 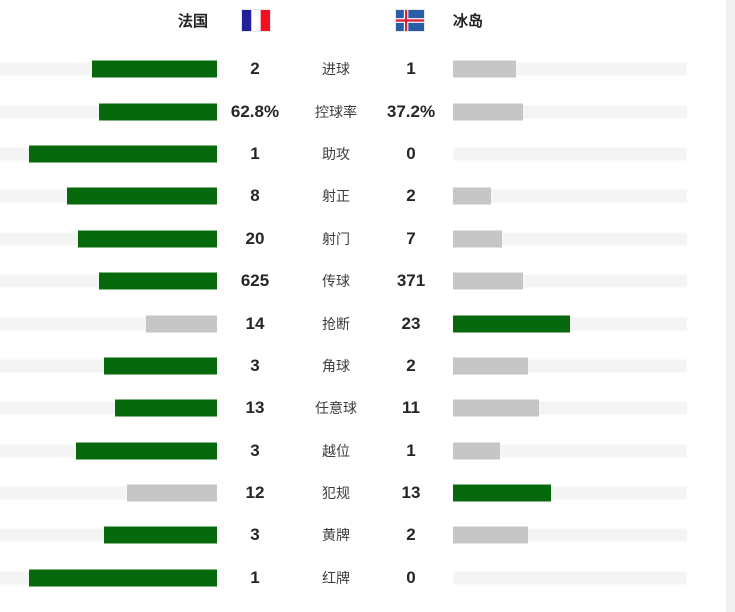 What do you see at coordinates (336, 69) in the screenshot?
I see `stat-label: 进球` at bounding box center [336, 69].